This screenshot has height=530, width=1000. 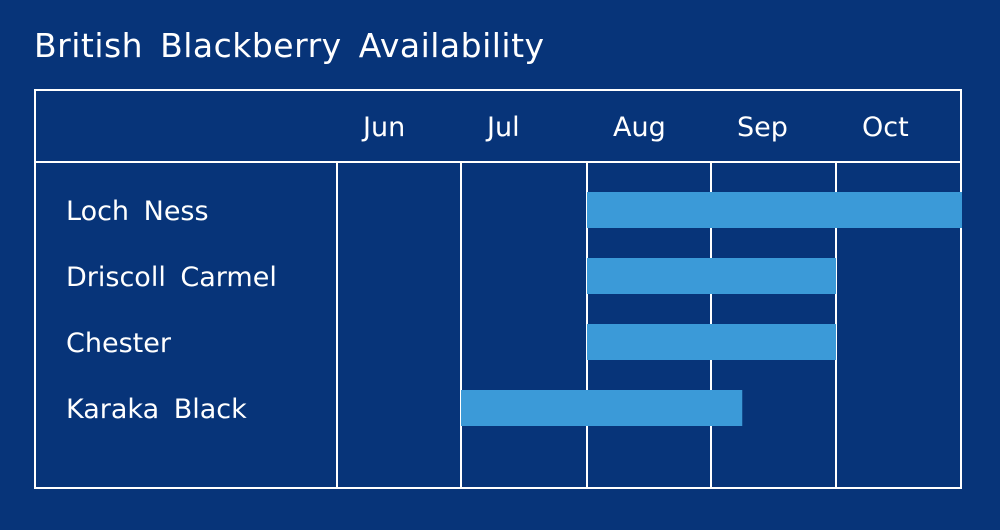 I want to click on month-label-jul: Jul, so click(x=502, y=127).